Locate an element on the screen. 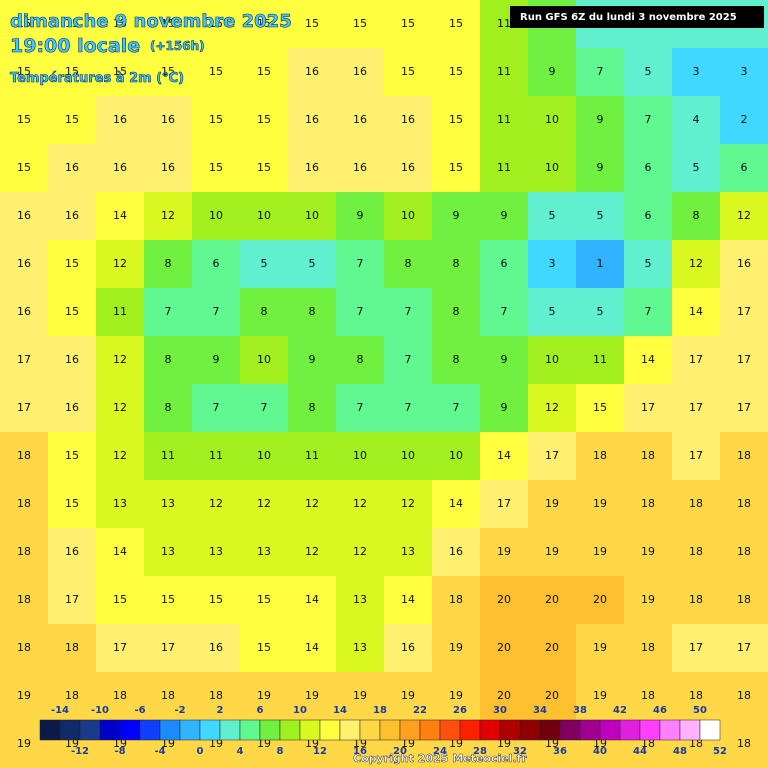 Image resolution: width=768 pixels, height=768 pixels. scale-label: 52 is located at coordinates (720, 751).